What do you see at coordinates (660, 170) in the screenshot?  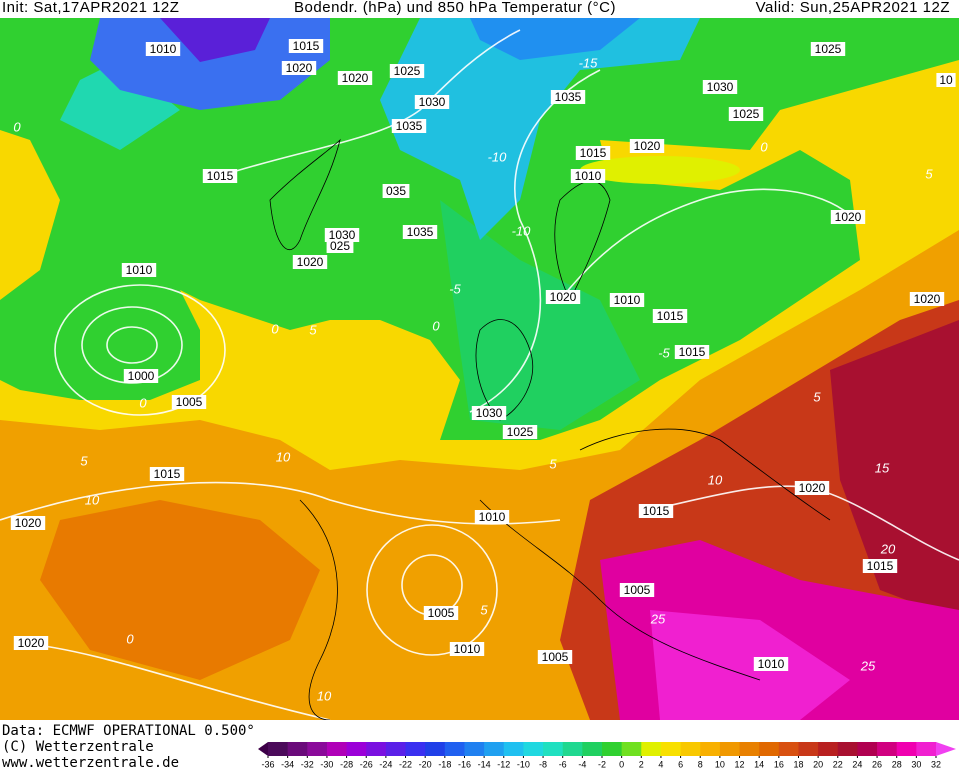 I see `field-yellow-strip` at bounding box center [660, 170].